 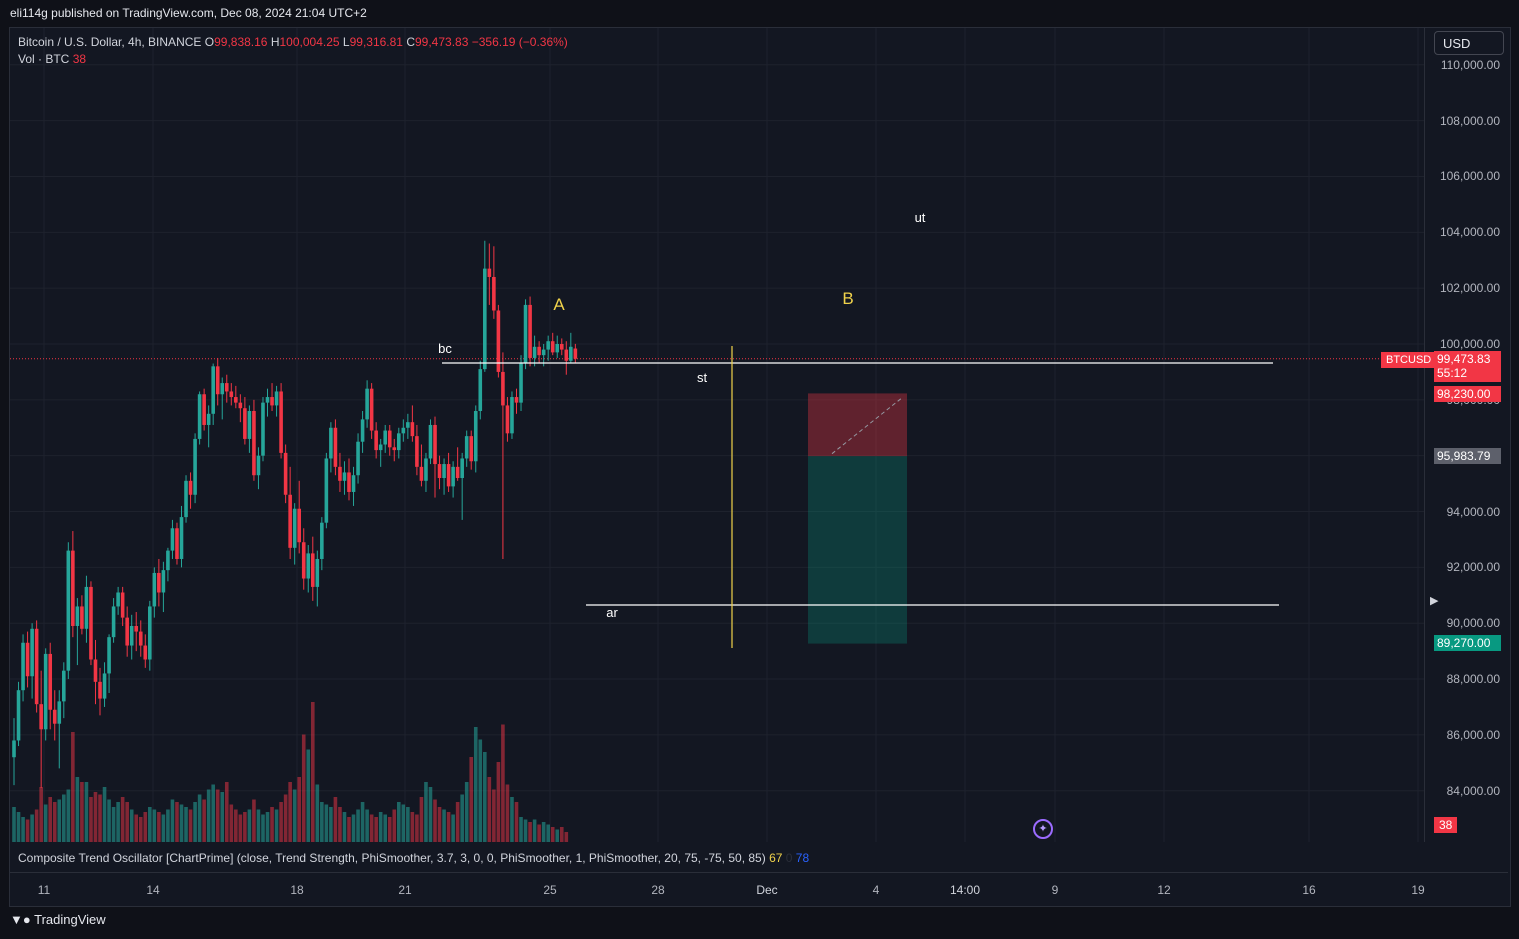 I want to click on price-tick-label: 92,000.00, so click(x=1473, y=567).